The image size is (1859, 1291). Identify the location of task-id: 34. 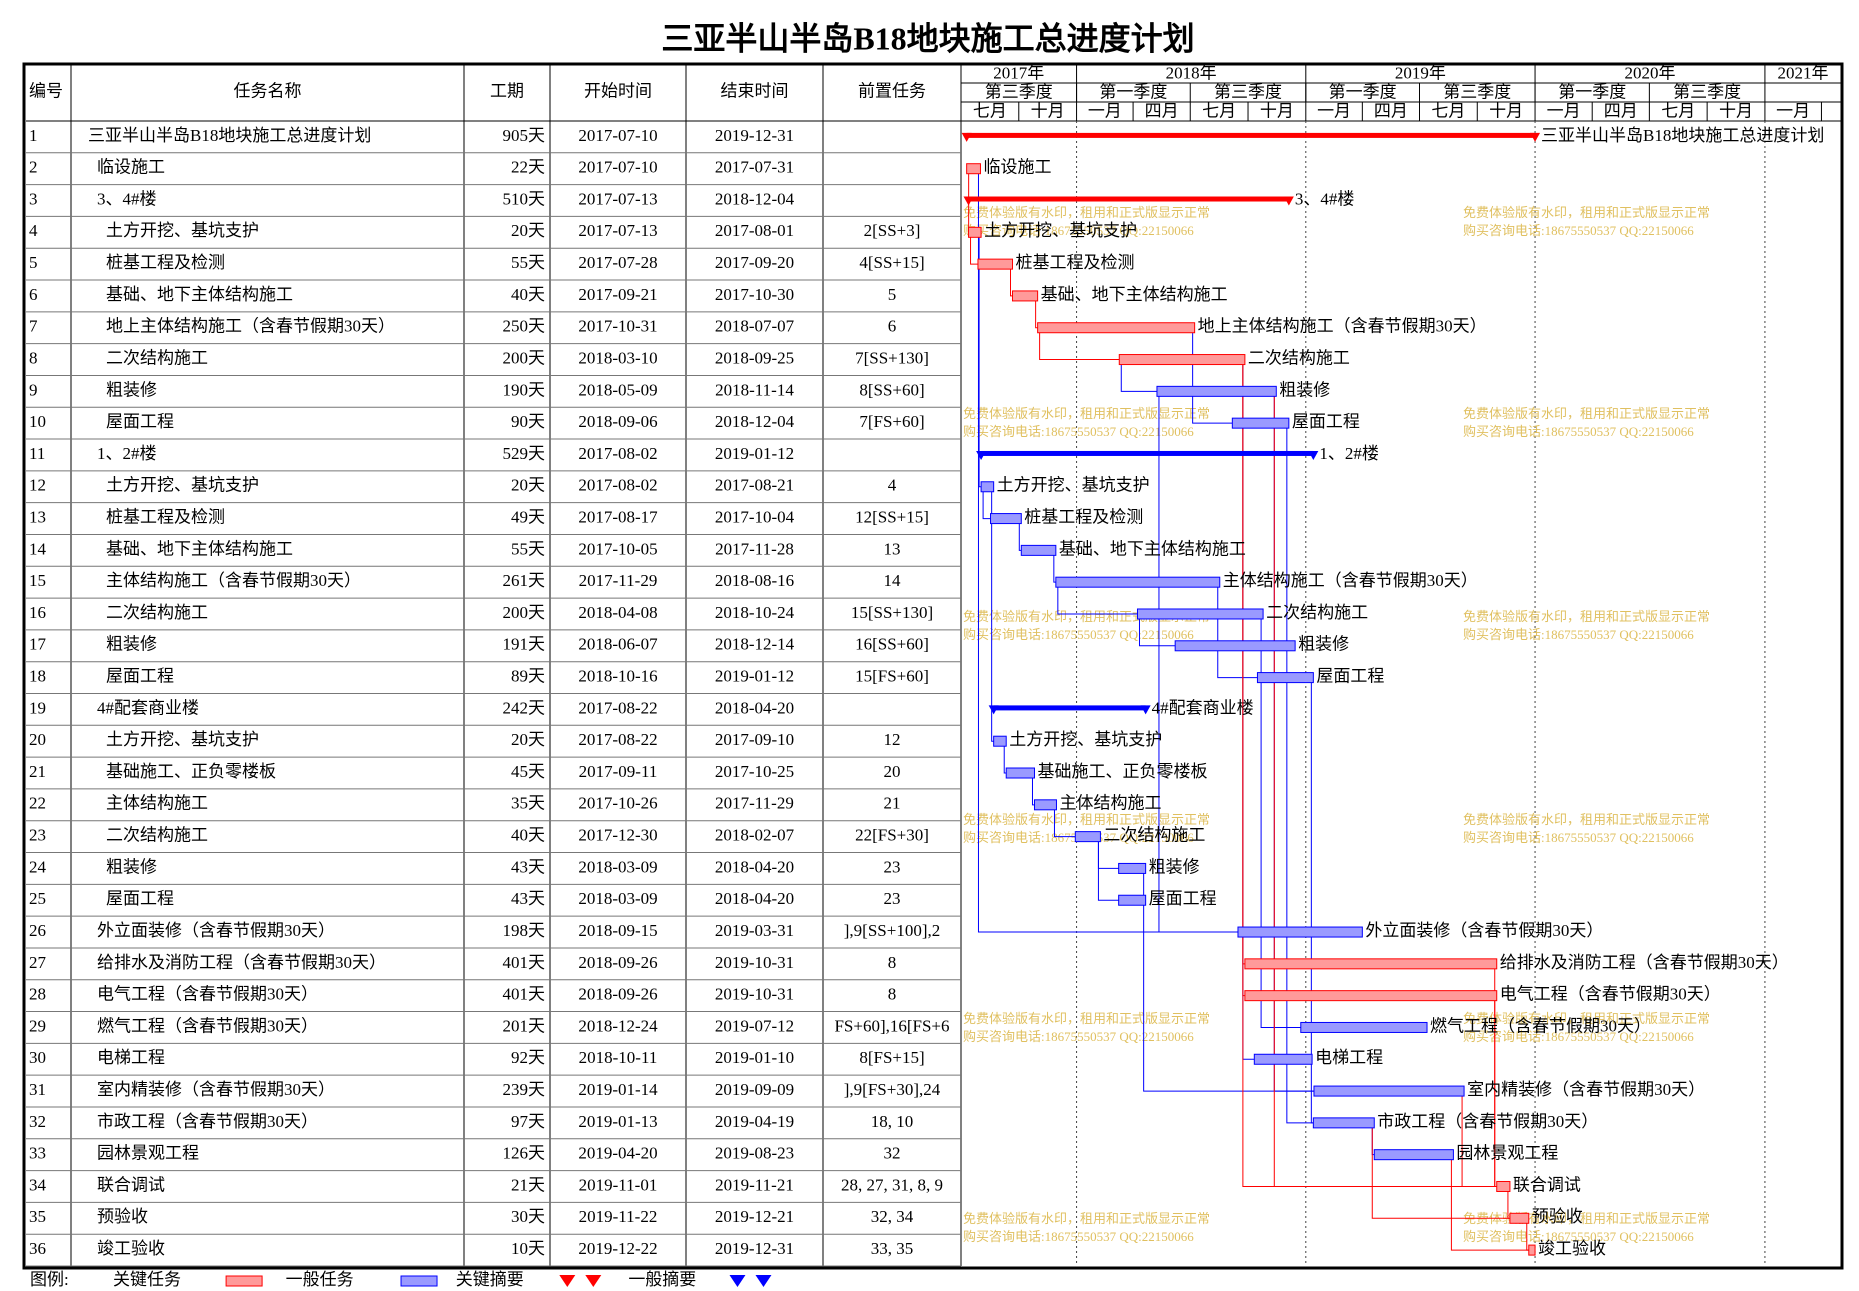
(38, 1184).